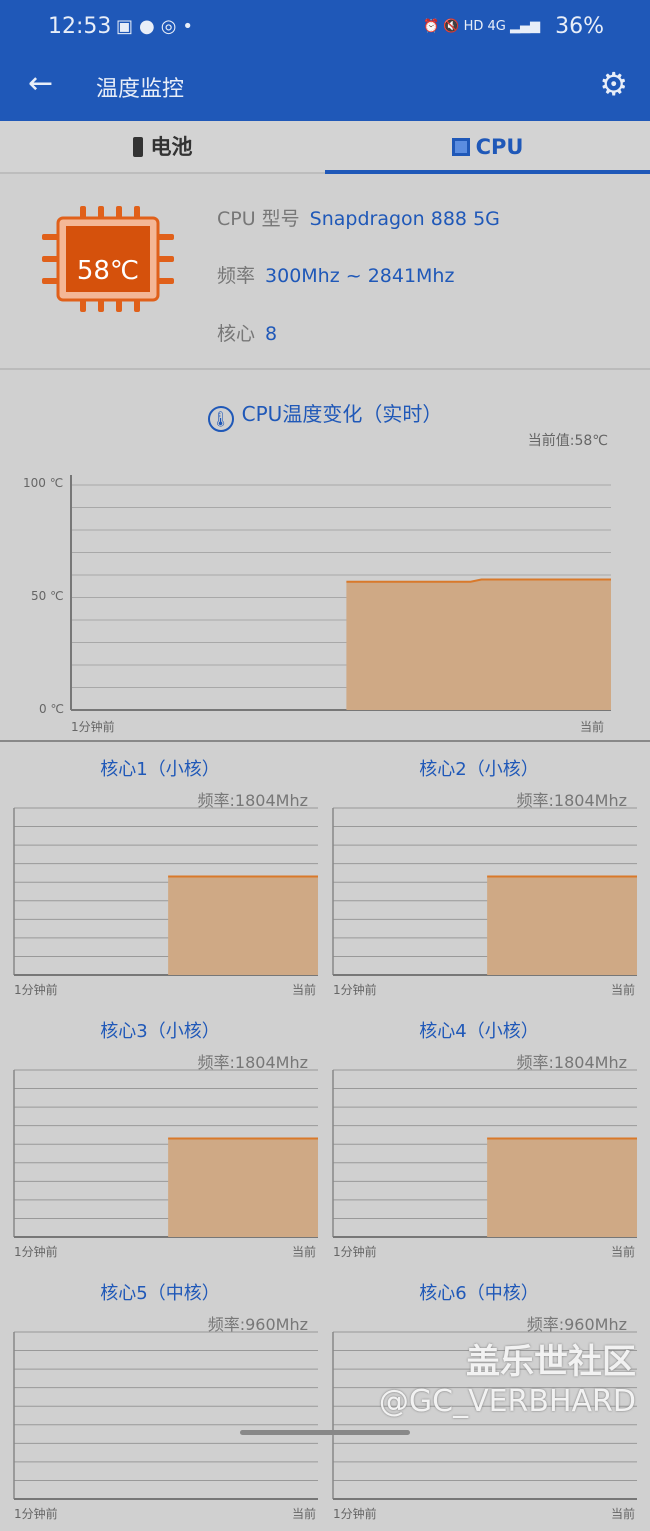  I want to click on core-title: 核心6（中核）, so click(479, 1293).